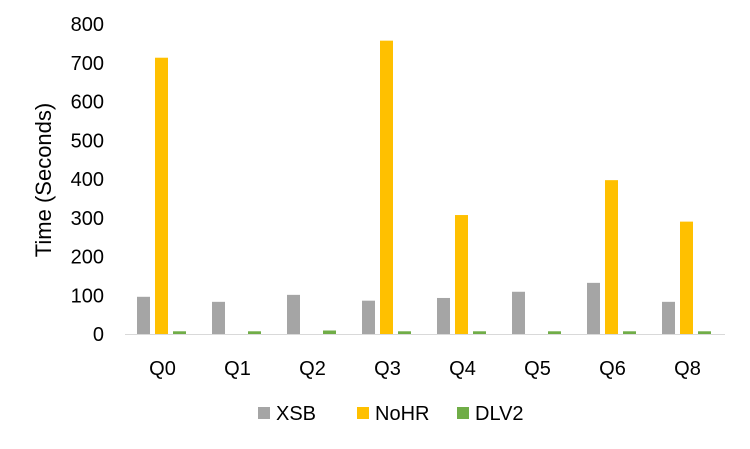 This screenshot has height=449, width=750. Describe the element at coordinates (537, 369) in the screenshot. I see `x-tick-label: Q5` at that location.